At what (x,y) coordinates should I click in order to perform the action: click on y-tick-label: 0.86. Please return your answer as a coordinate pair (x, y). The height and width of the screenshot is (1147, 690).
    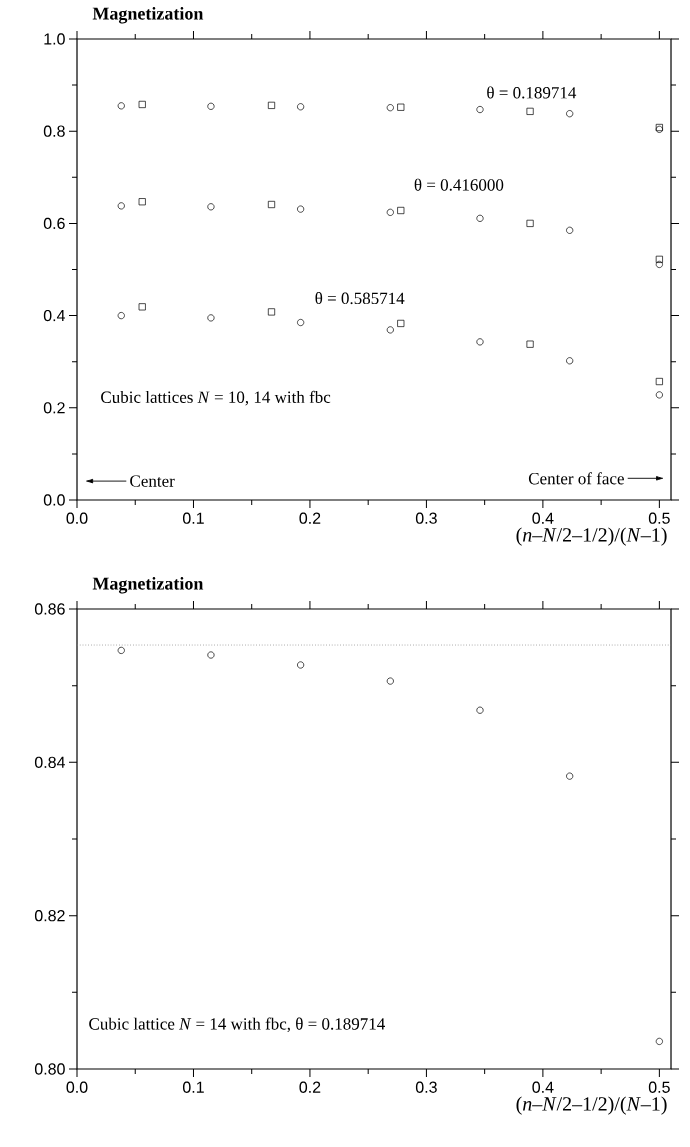
    Looking at the image, I should click on (49, 609).